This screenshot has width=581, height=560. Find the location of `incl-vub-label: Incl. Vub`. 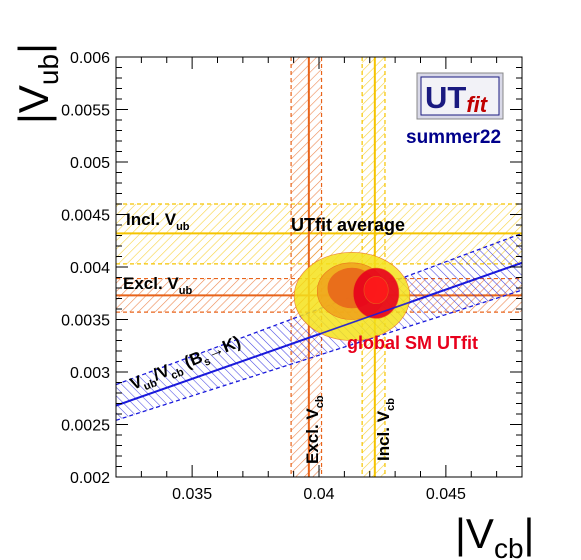

incl-vub-label: Incl. Vub is located at coordinates (158, 221).